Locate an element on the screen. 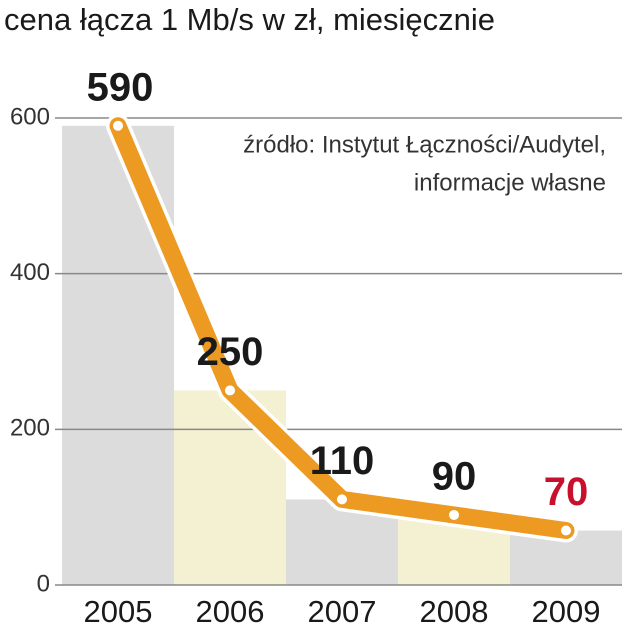 Image resolution: width=624 pixels, height=640 pixels. y-tick-label: 0 is located at coordinates (43, 583).